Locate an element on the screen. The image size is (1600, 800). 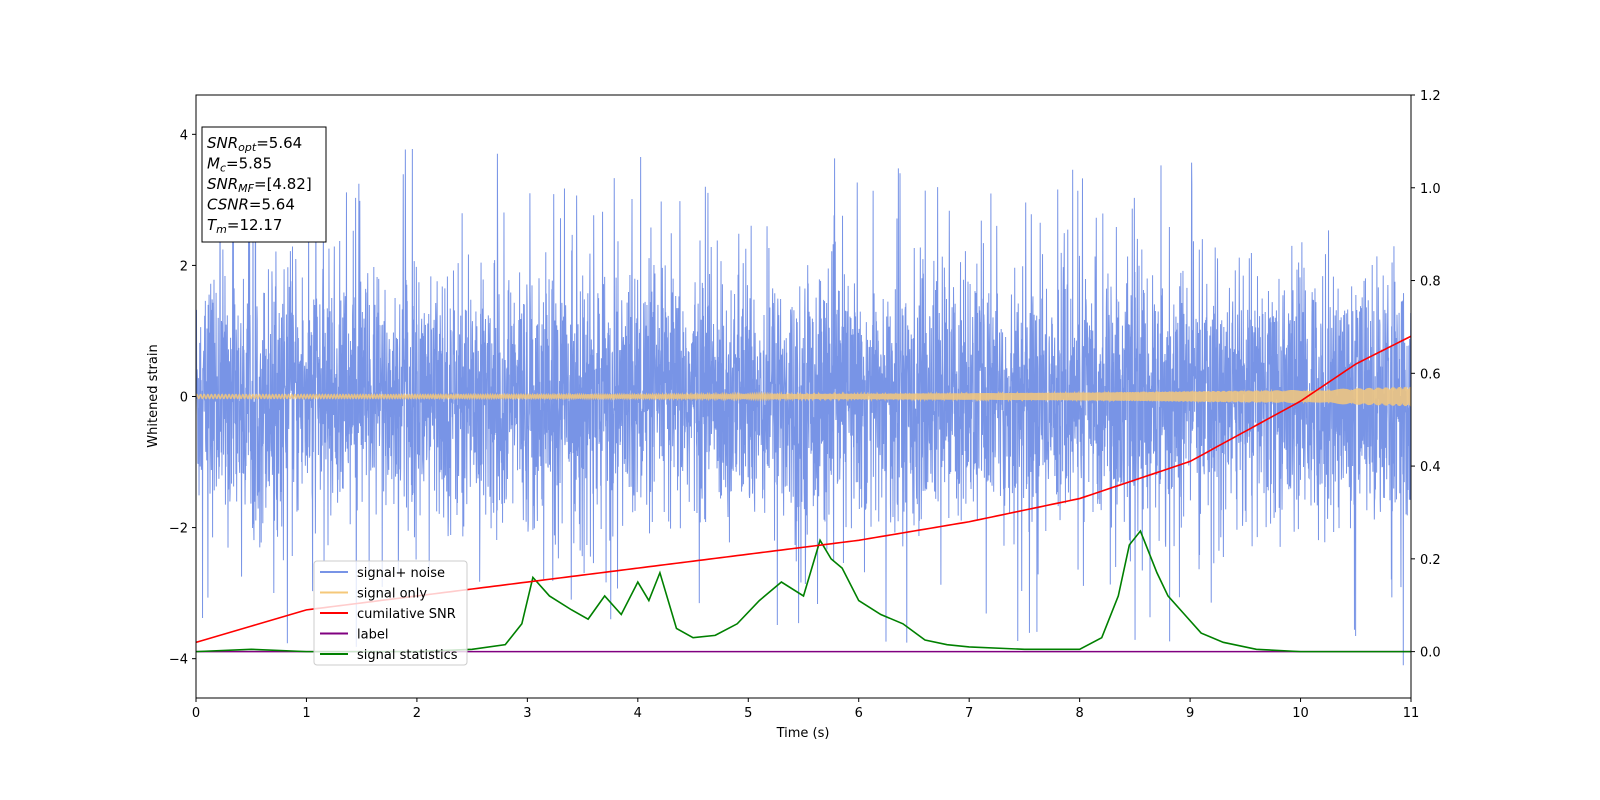
x-tick-label: 9 is located at coordinates (1190, 713).